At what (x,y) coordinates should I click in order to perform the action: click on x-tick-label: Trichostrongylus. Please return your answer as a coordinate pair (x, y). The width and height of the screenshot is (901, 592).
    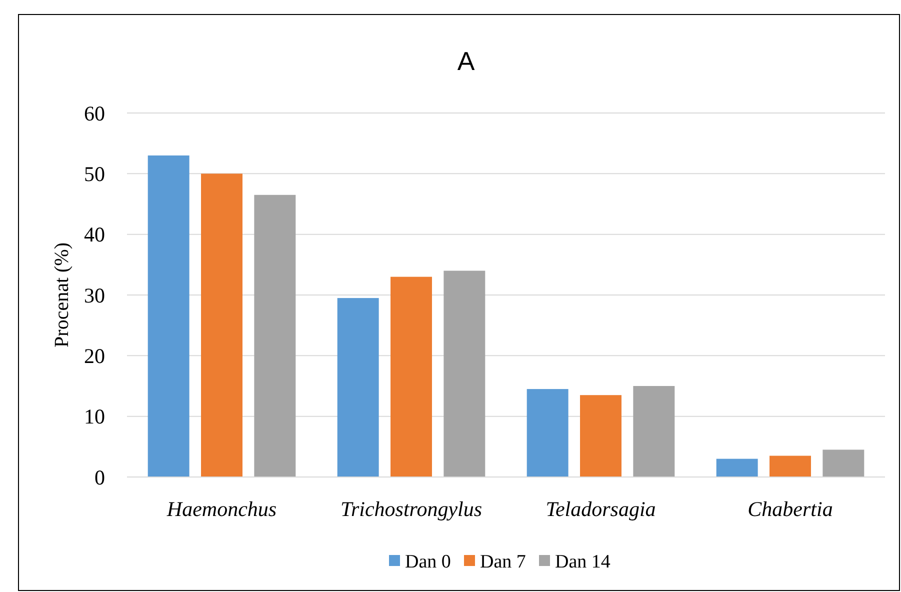
    Looking at the image, I should click on (411, 509).